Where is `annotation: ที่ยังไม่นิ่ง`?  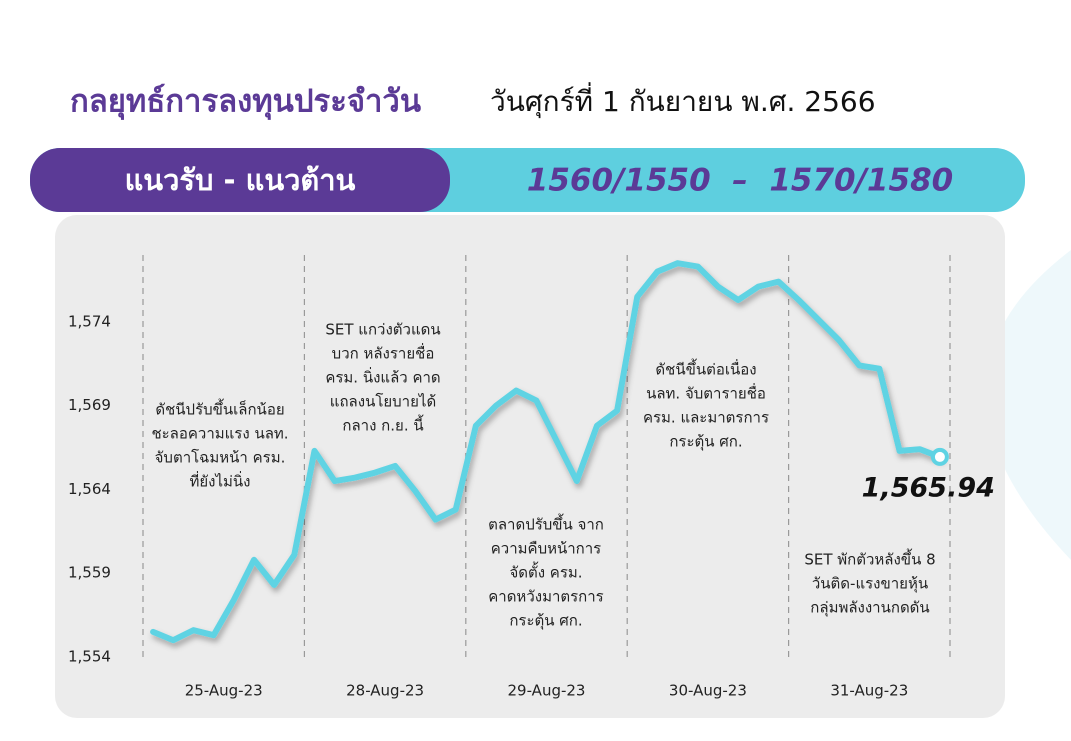
annotation: ที่ยังไม่นิ่ง is located at coordinates (219, 481).